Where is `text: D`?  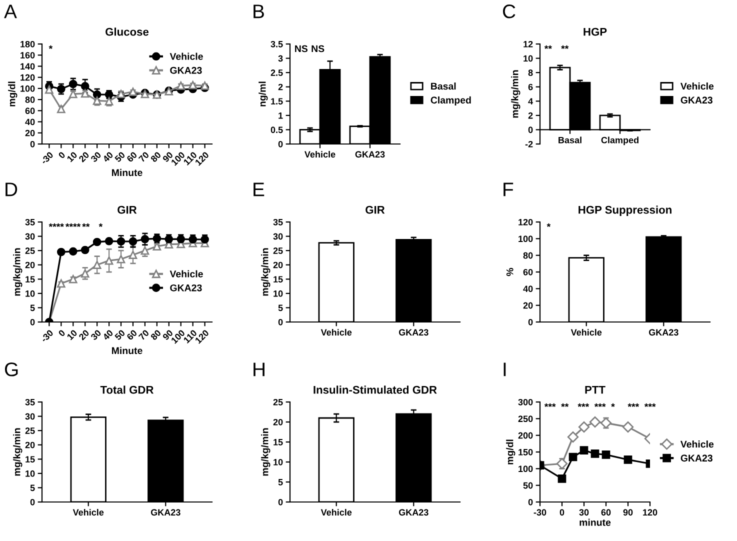 text: D is located at coordinates (12, 189).